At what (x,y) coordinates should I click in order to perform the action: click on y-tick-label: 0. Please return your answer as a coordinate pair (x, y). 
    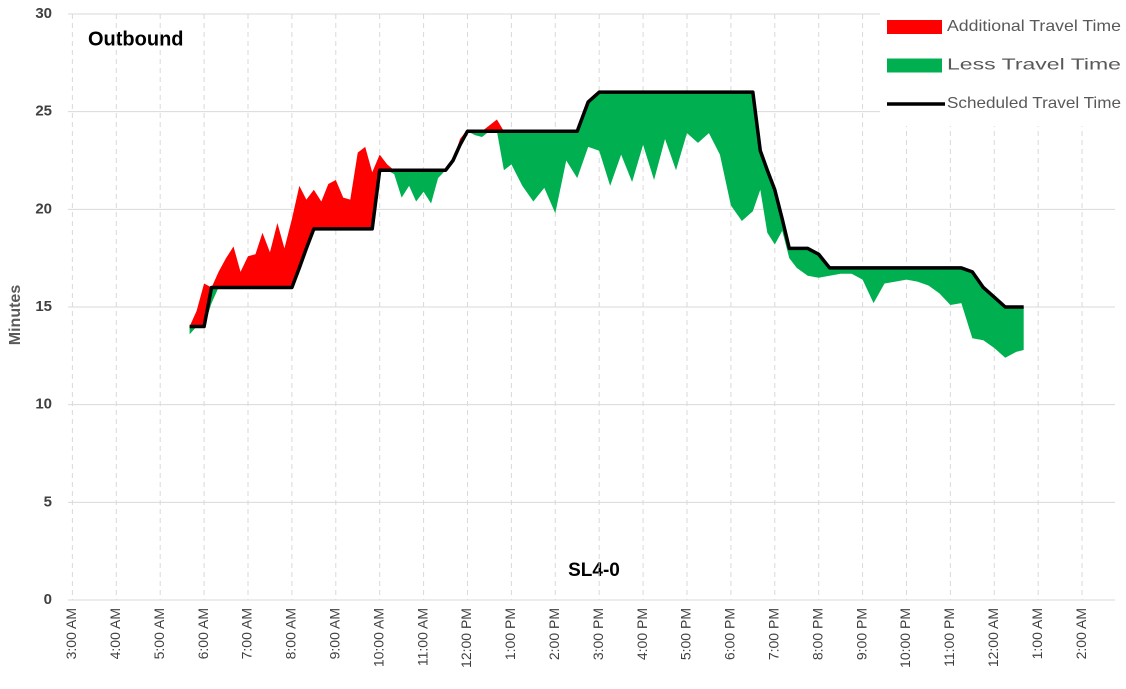
    Looking at the image, I should click on (48, 599).